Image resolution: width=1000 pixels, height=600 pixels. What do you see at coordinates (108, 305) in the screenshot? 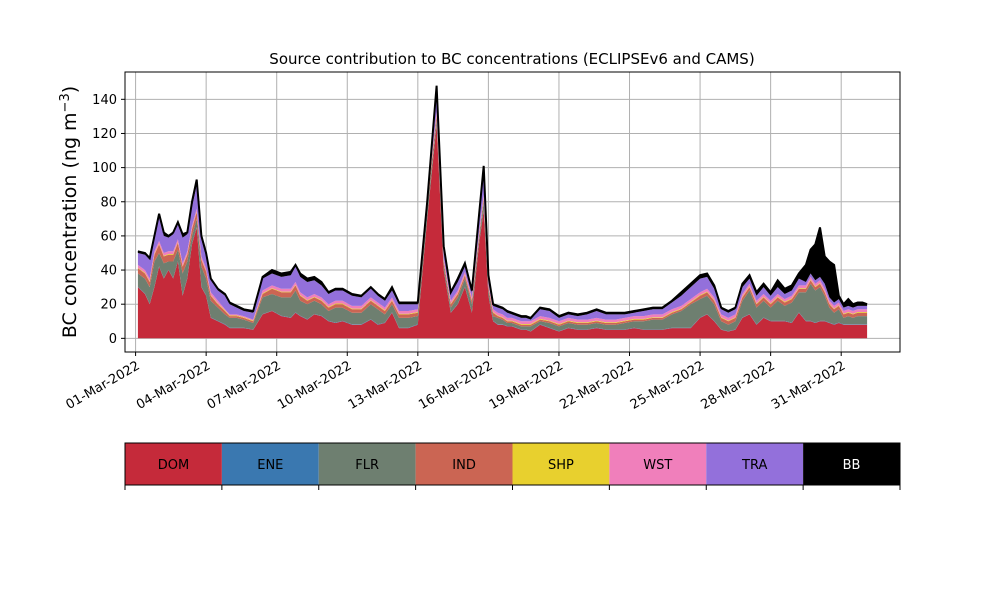
I see `y-tick-label: 20` at bounding box center [108, 305].